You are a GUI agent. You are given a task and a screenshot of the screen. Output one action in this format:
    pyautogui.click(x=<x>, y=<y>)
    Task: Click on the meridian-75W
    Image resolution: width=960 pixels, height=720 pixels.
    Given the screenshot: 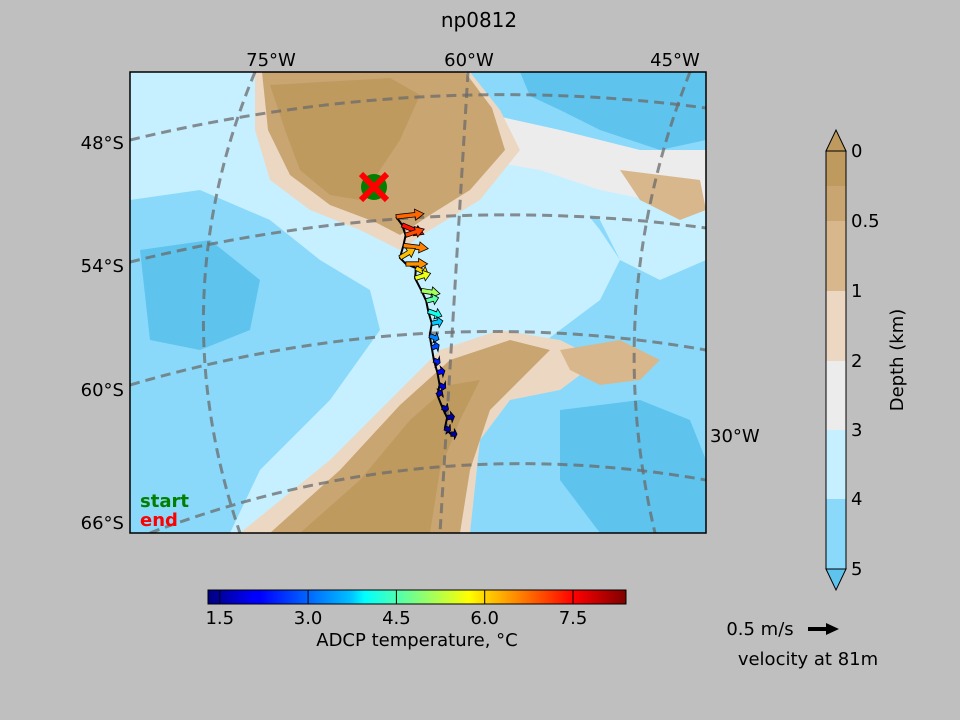 What is the action you would take?
    pyautogui.click(x=229, y=302)
    